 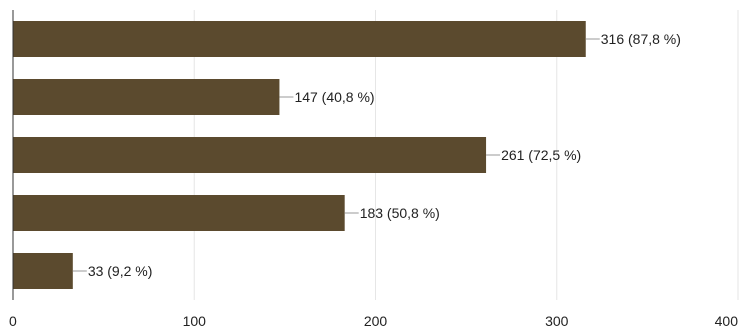 What do you see at coordinates (13, 321) in the screenshot?
I see `x-tick-label: 0` at bounding box center [13, 321].